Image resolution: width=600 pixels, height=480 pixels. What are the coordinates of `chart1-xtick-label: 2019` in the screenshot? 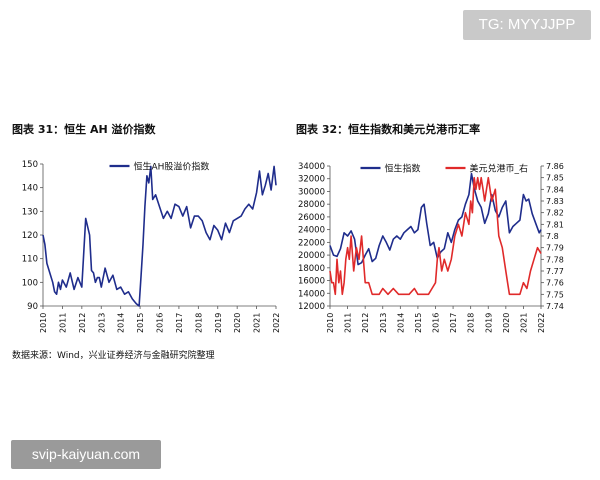 It's located at (218, 323).